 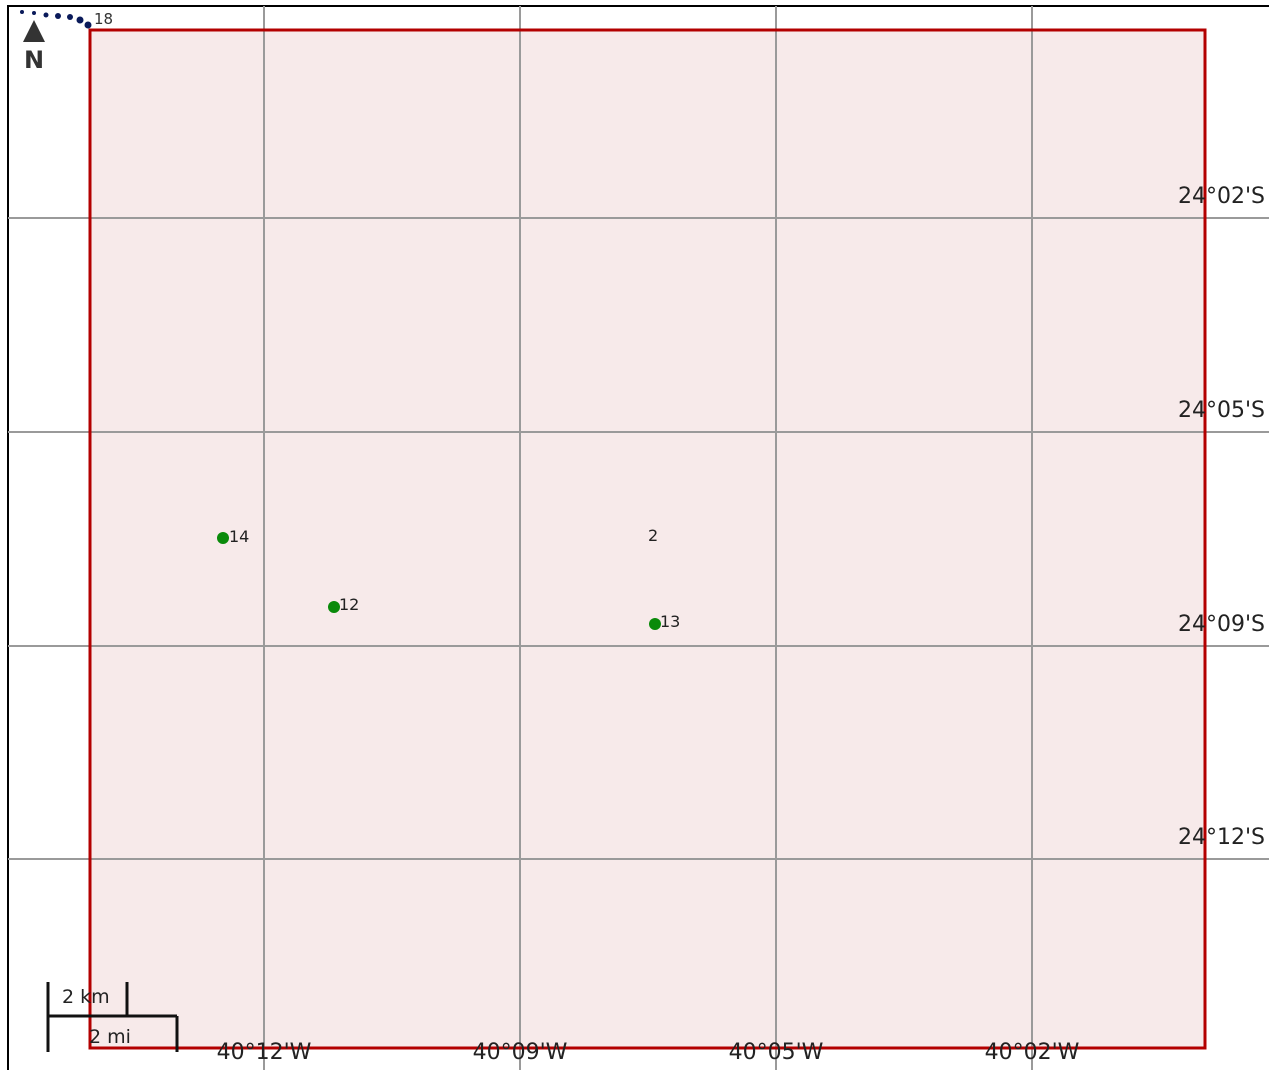 What do you see at coordinates (34, 31) in the screenshot?
I see `north-arrow-head` at bounding box center [34, 31].